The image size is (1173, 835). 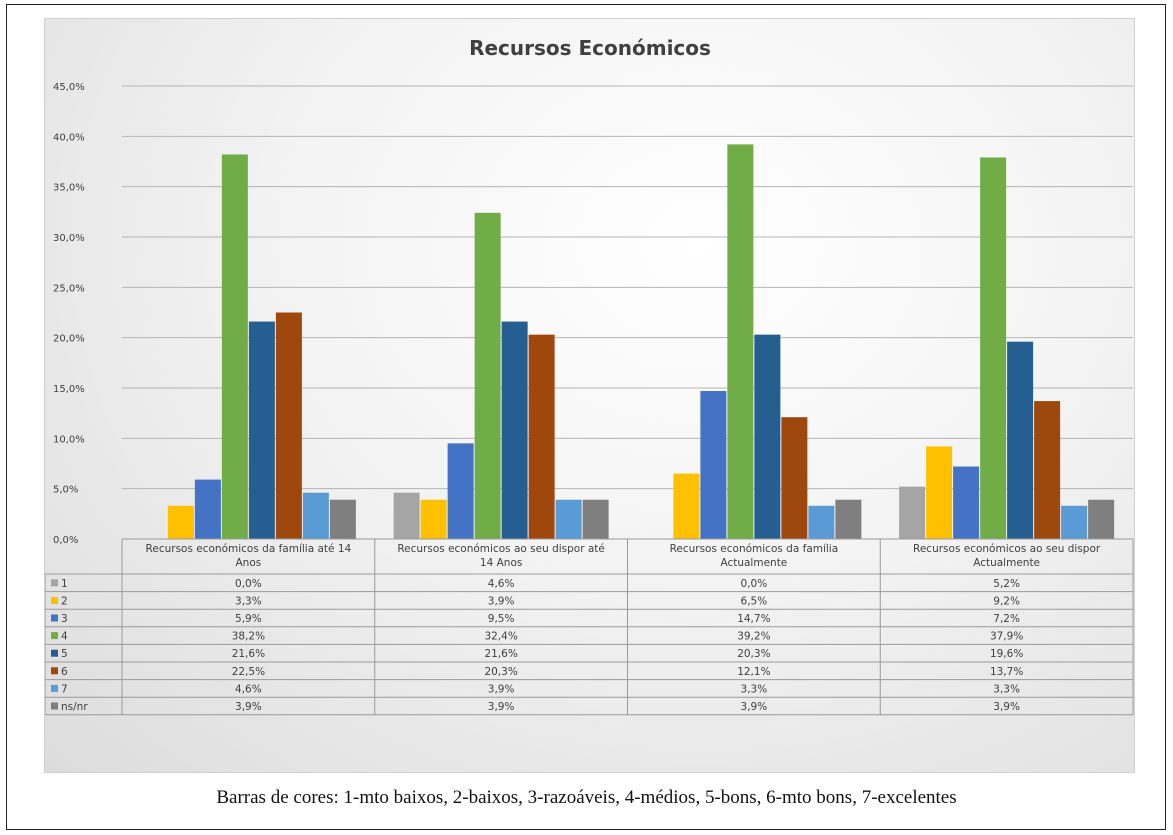 I want to click on legend-label: 2, so click(x=64, y=601).